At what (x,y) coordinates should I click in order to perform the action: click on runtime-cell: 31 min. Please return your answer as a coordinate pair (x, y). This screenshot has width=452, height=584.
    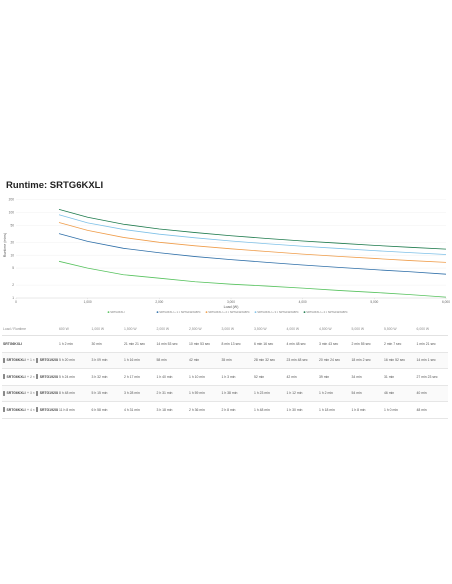
    Looking at the image, I should click on (399, 377).